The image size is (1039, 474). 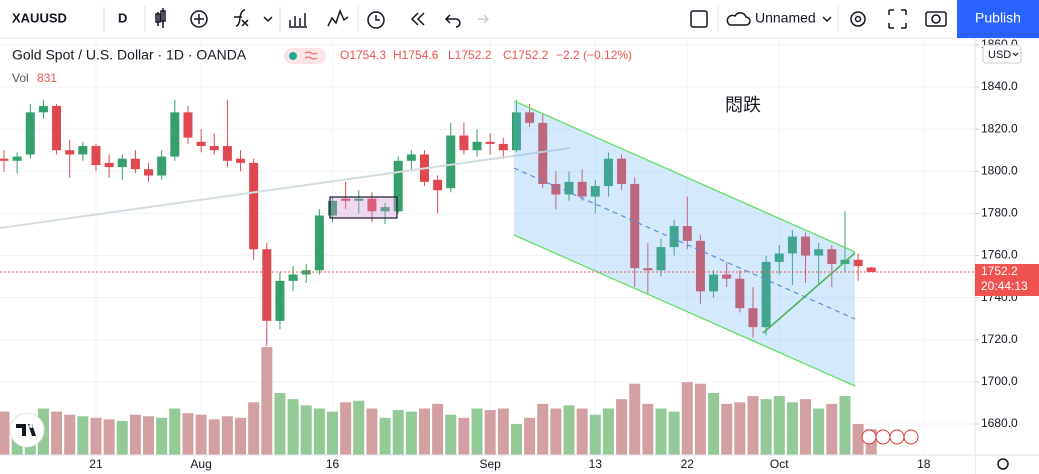 I want to click on volume-label: Vol, so click(x=20, y=78).